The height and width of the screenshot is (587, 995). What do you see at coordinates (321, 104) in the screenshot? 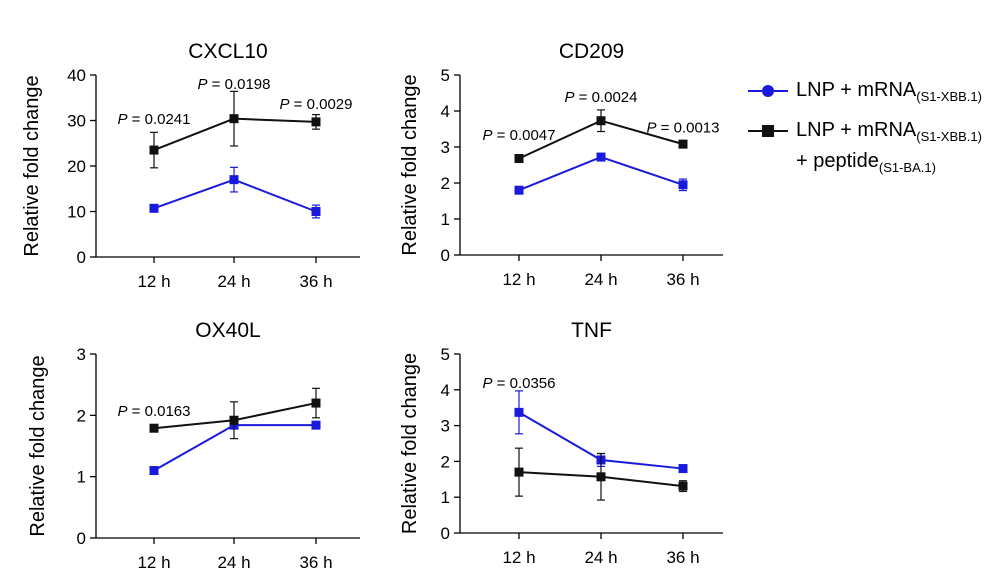
I see `p-value: = 0.0029` at bounding box center [321, 104].